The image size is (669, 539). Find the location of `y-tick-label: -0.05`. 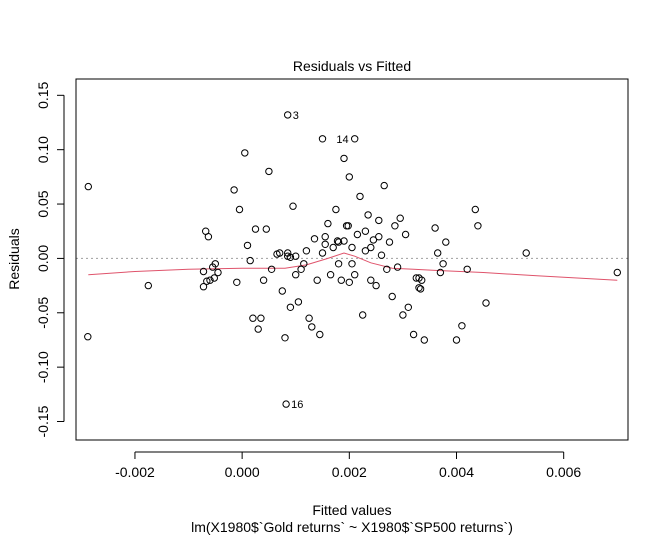

y-tick-label: -0.05 is located at coordinates (43, 313).